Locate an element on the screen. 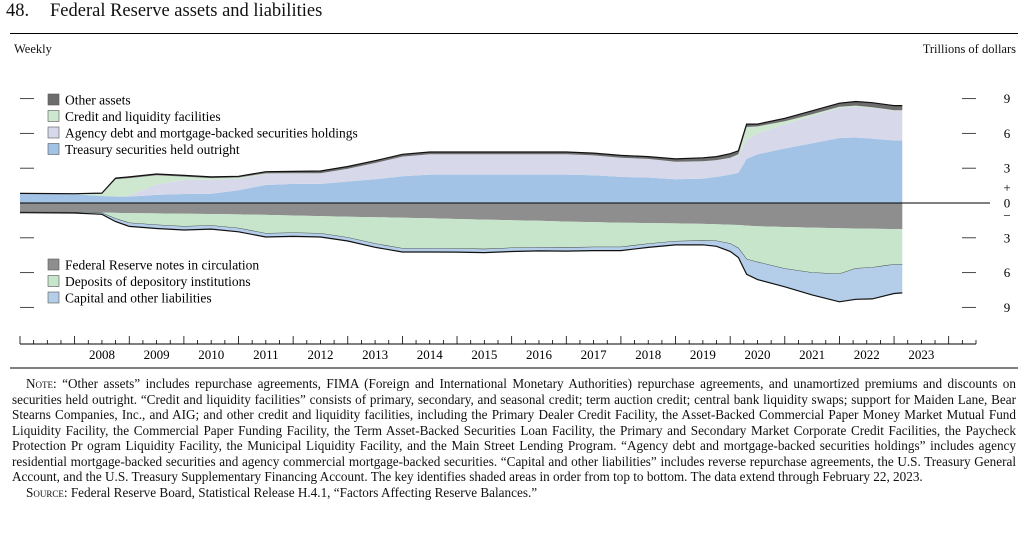 Image resolution: width=1024 pixels, height=540 pixels. x-tick-label-2020: 2020 is located at coordinates (757, 354).